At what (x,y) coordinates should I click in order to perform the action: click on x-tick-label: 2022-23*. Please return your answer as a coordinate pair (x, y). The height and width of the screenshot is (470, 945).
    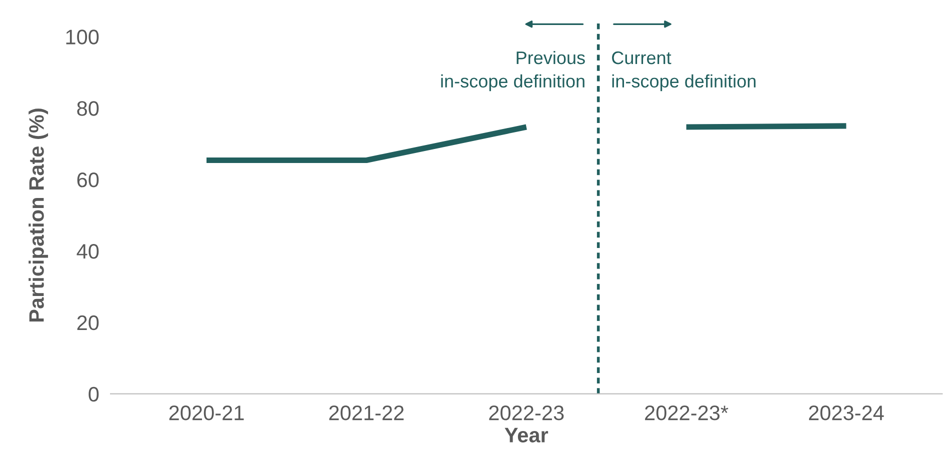
    Looking at the image, I should click on (686, 413).